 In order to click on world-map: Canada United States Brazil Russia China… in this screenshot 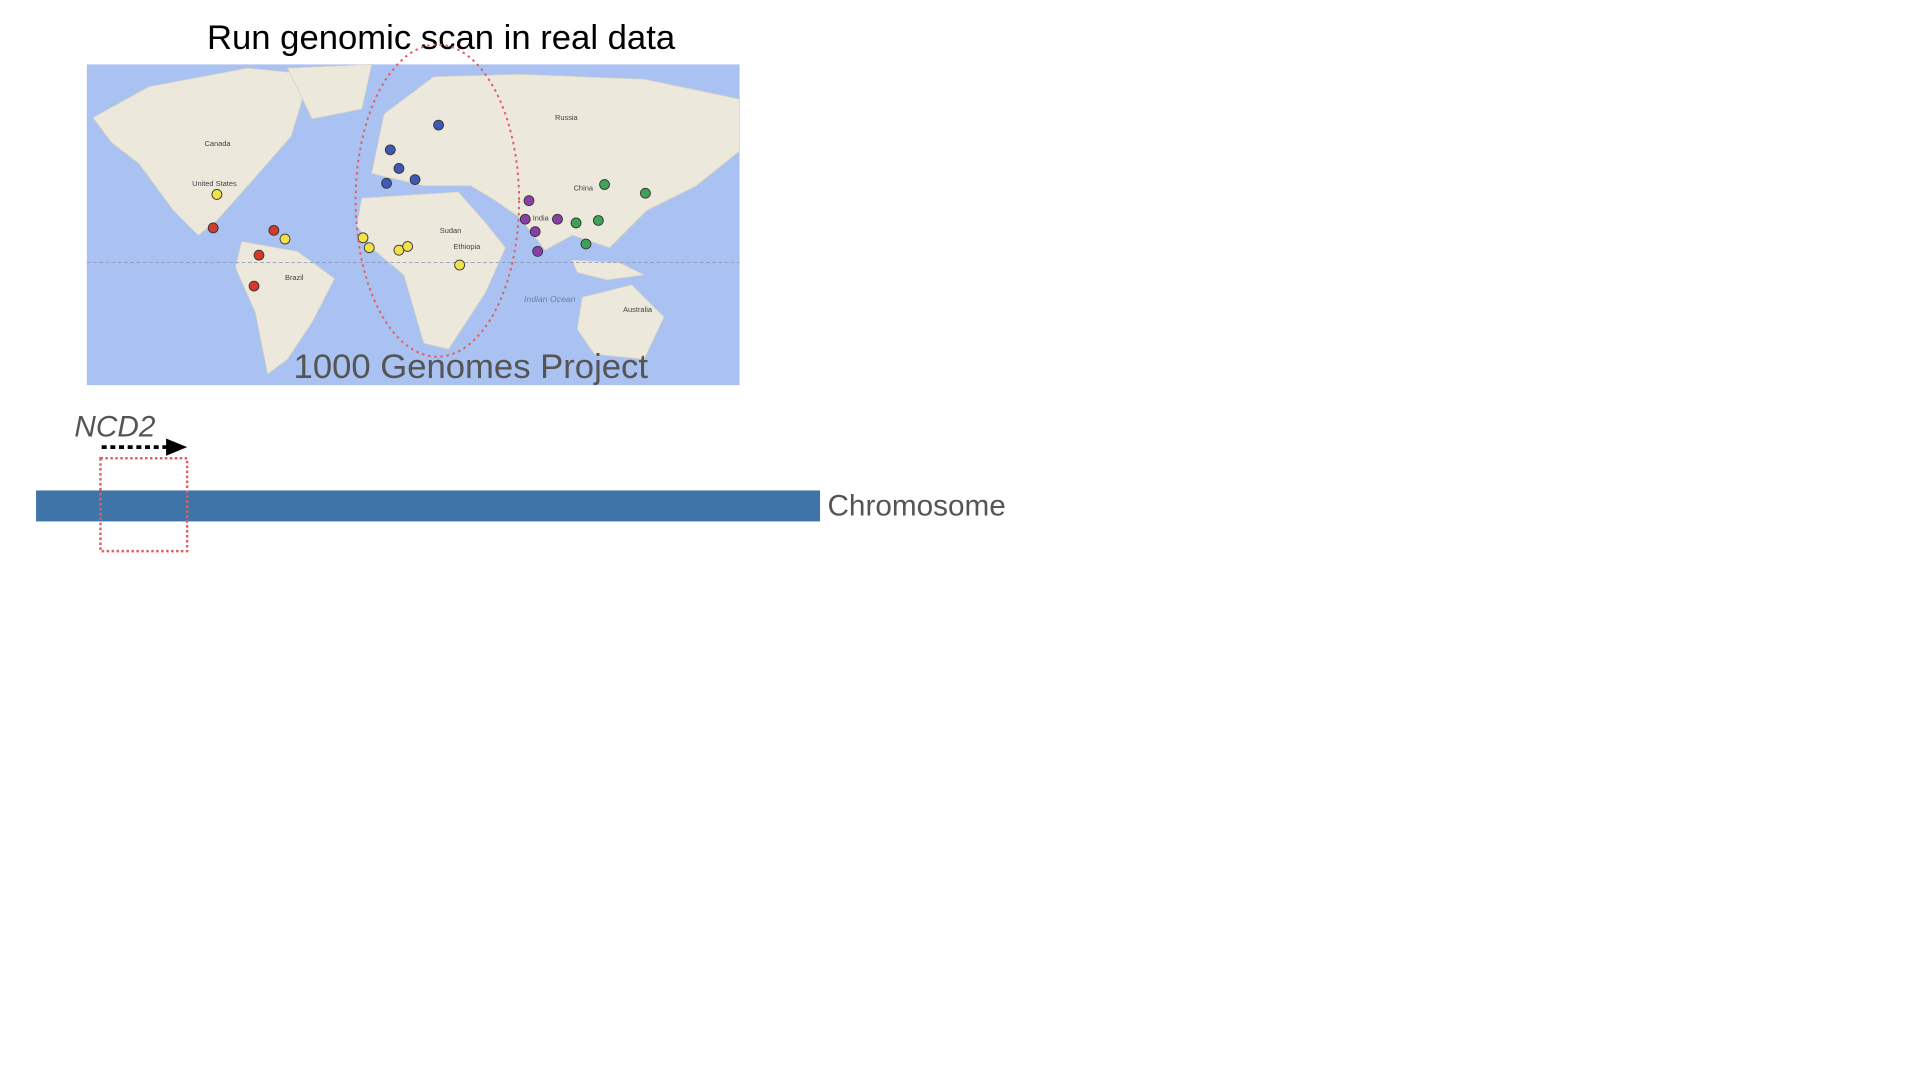, I will do `click(413, 214)`.